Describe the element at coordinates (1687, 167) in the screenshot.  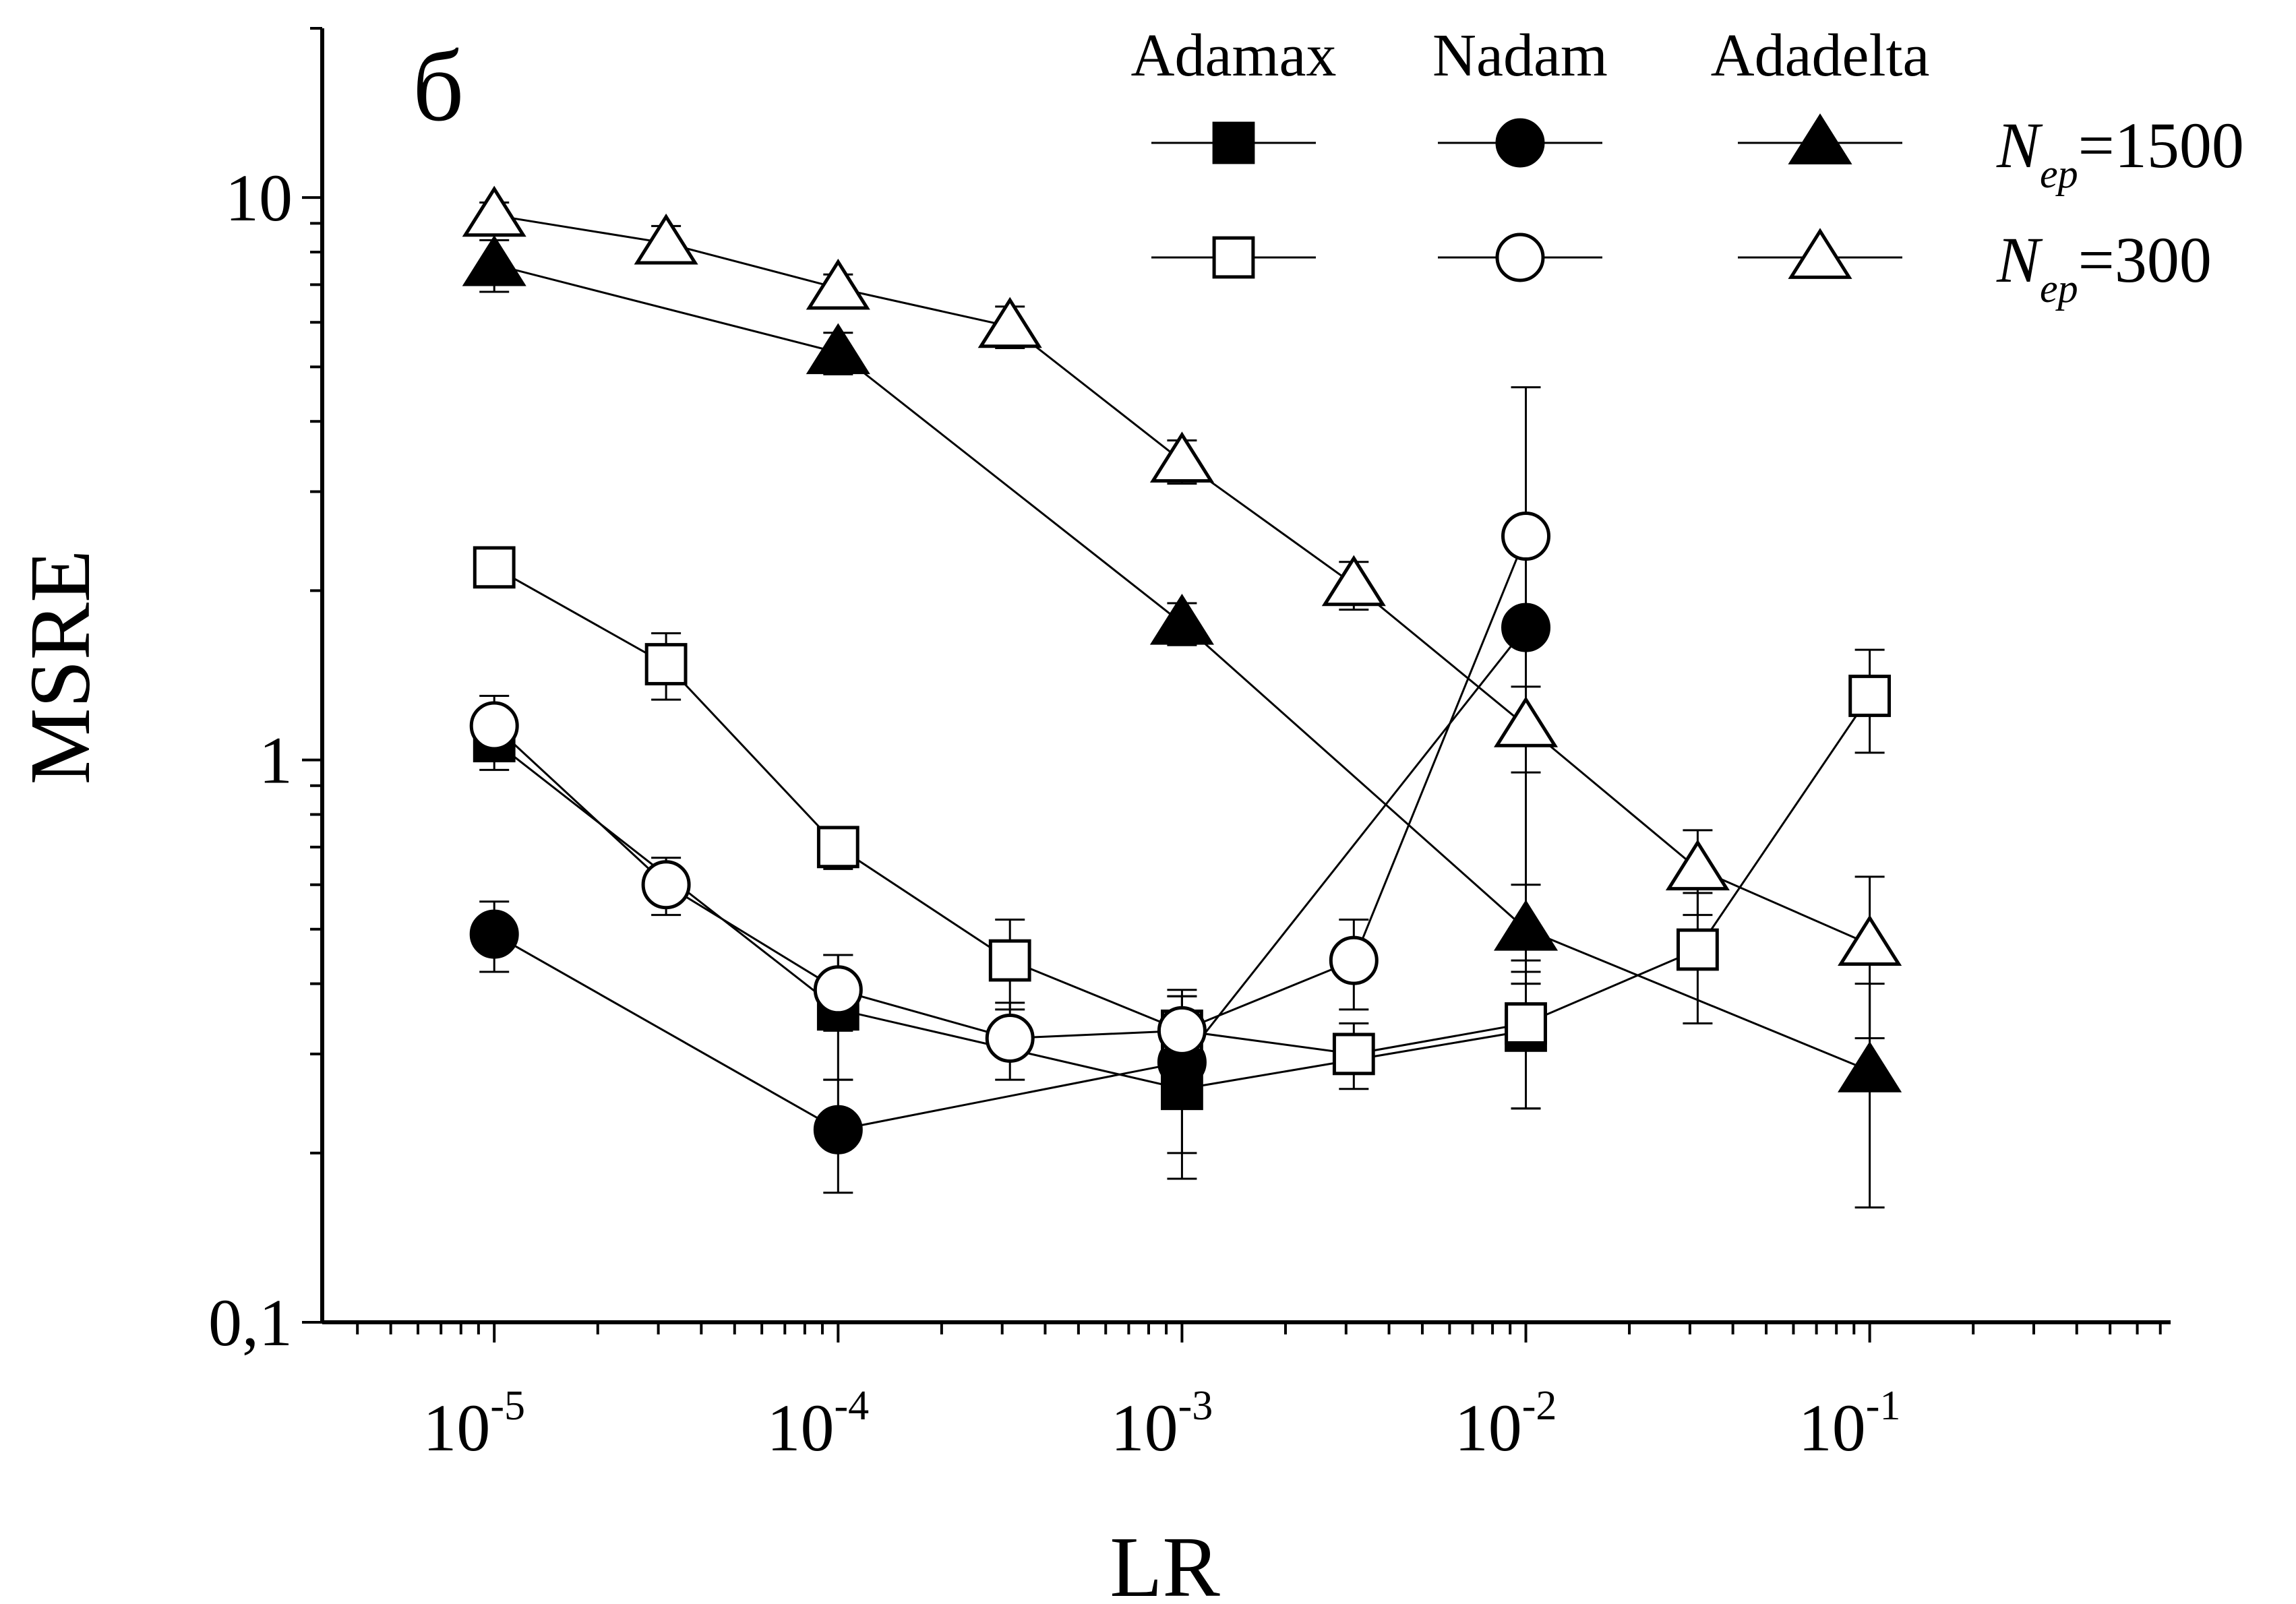
I see `legend: Adamax Nadam Adadelta Nep=1500 Nep=300` at that location.